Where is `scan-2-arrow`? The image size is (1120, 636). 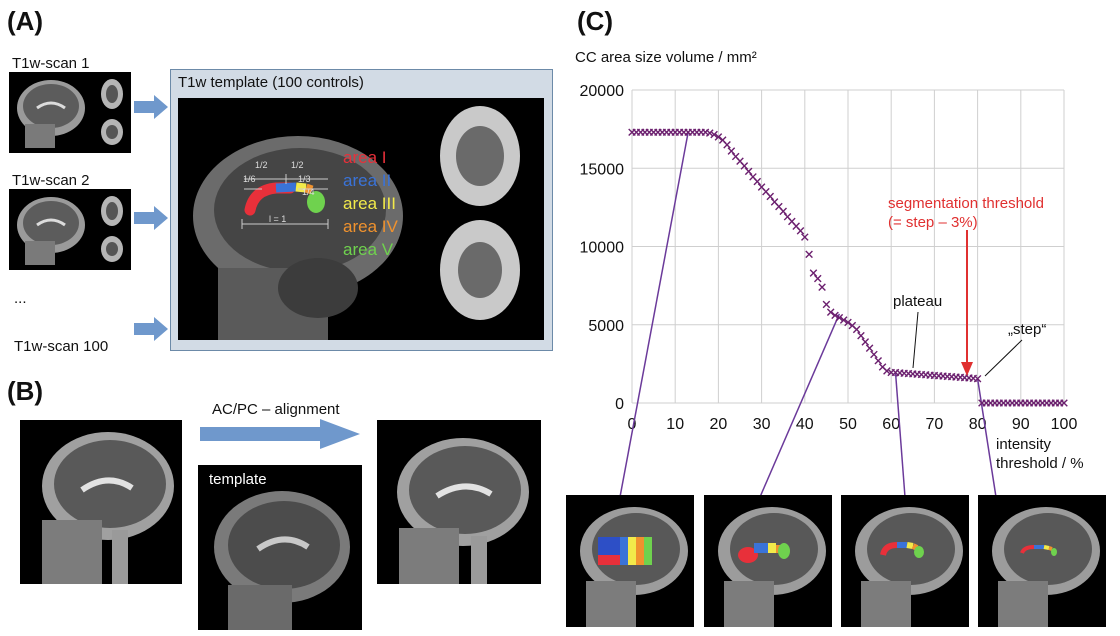 scan-2-arrow is located at coordinates (151, 218).